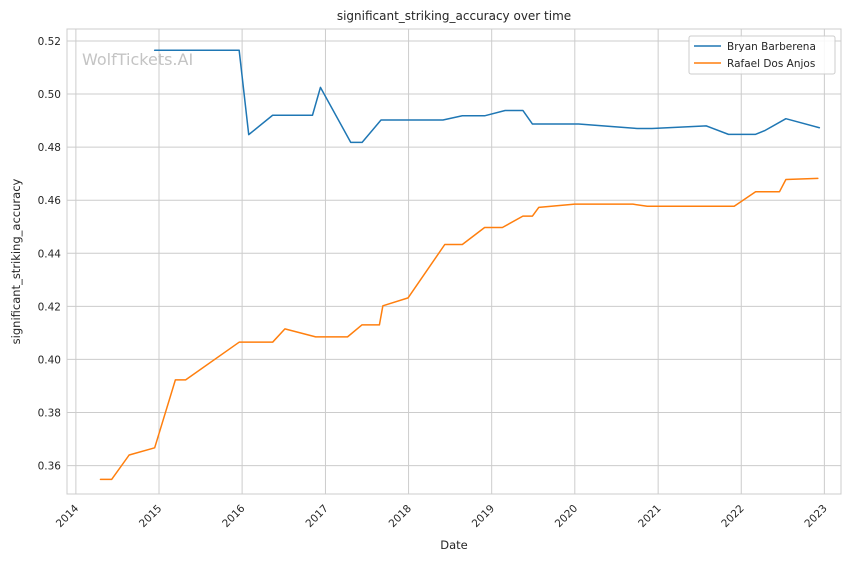  I want to click on y-tick-label: 0.44, so click(50, 254).